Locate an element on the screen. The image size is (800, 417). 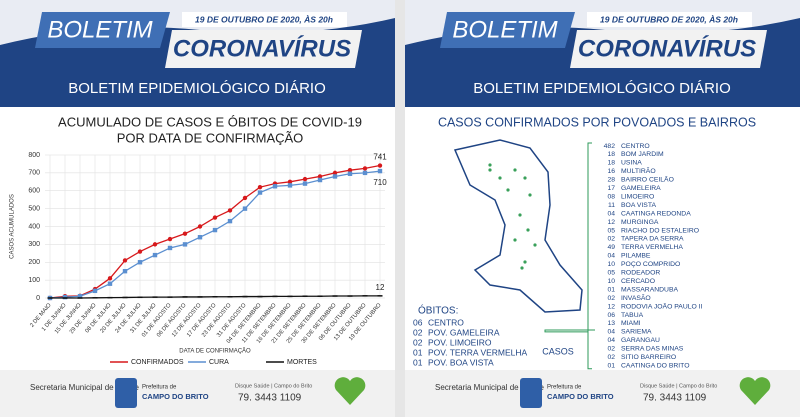
legend-label: CURA is located at coordinates (219, 362).